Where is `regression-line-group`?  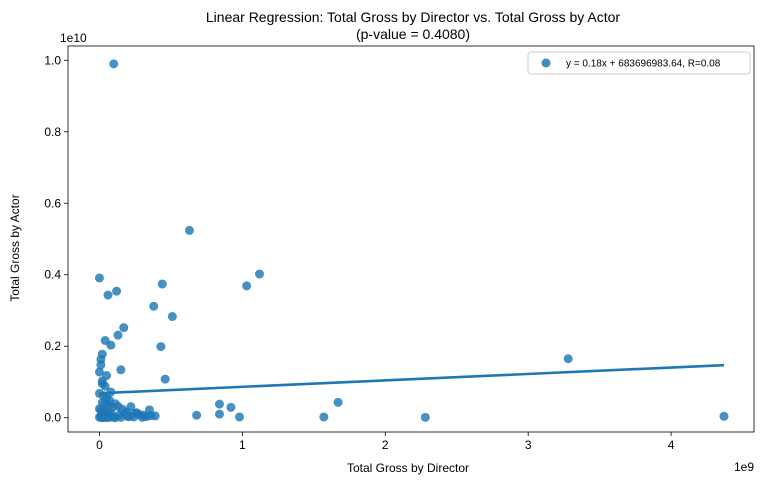
regression-line-group is located at coordinates (412, 379).